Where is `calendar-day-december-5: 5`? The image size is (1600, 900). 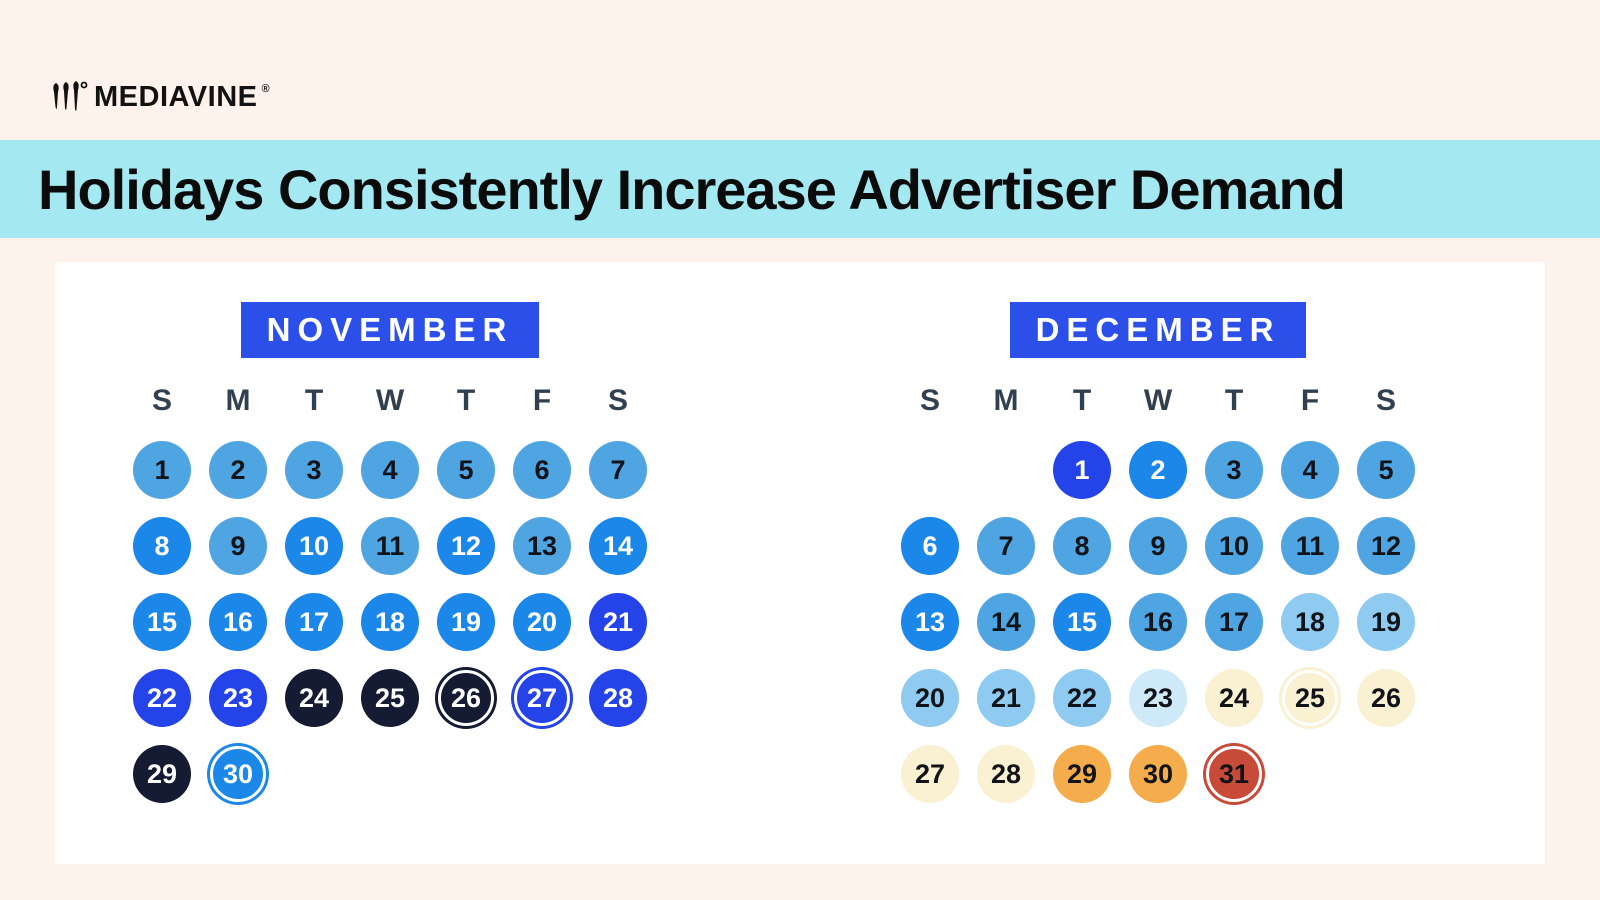 calendar-day-december-5: 5 is located at coordinates (1386, 470).